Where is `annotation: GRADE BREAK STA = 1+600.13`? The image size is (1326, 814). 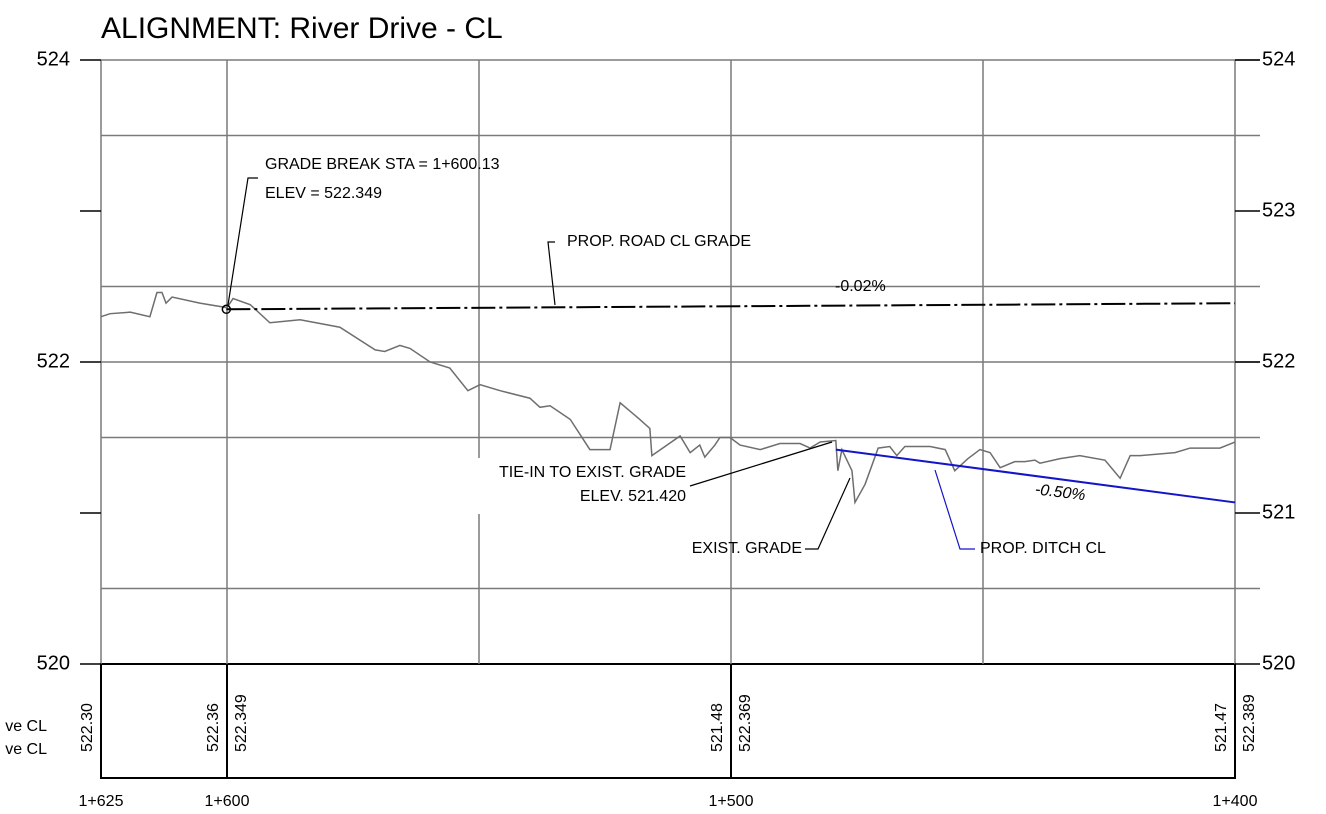
annotation: GRADE BREAK STA = 1+600.13 is located at coordinates (382, 164).